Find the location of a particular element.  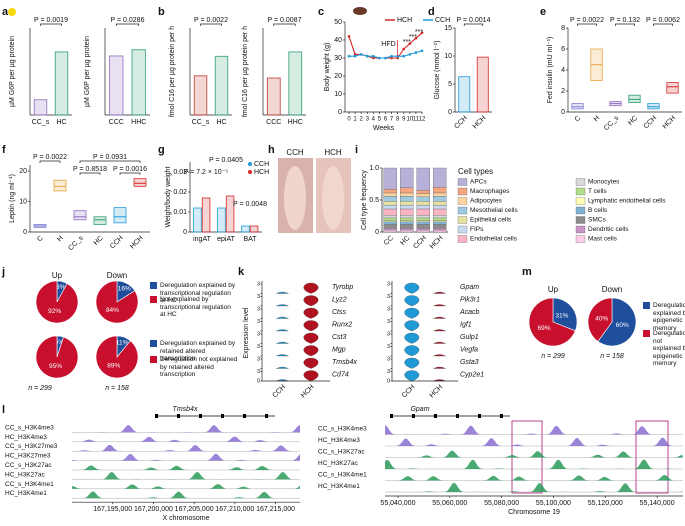

legend-label: FIPs is located at coordinates (477, 229).